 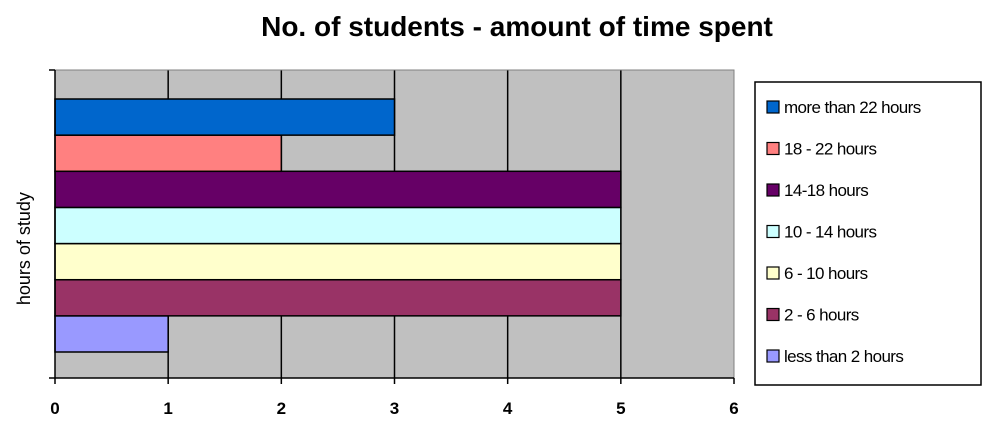 I want to click on legend-label: 6 - 10 hours, so click(x=826, y=273).